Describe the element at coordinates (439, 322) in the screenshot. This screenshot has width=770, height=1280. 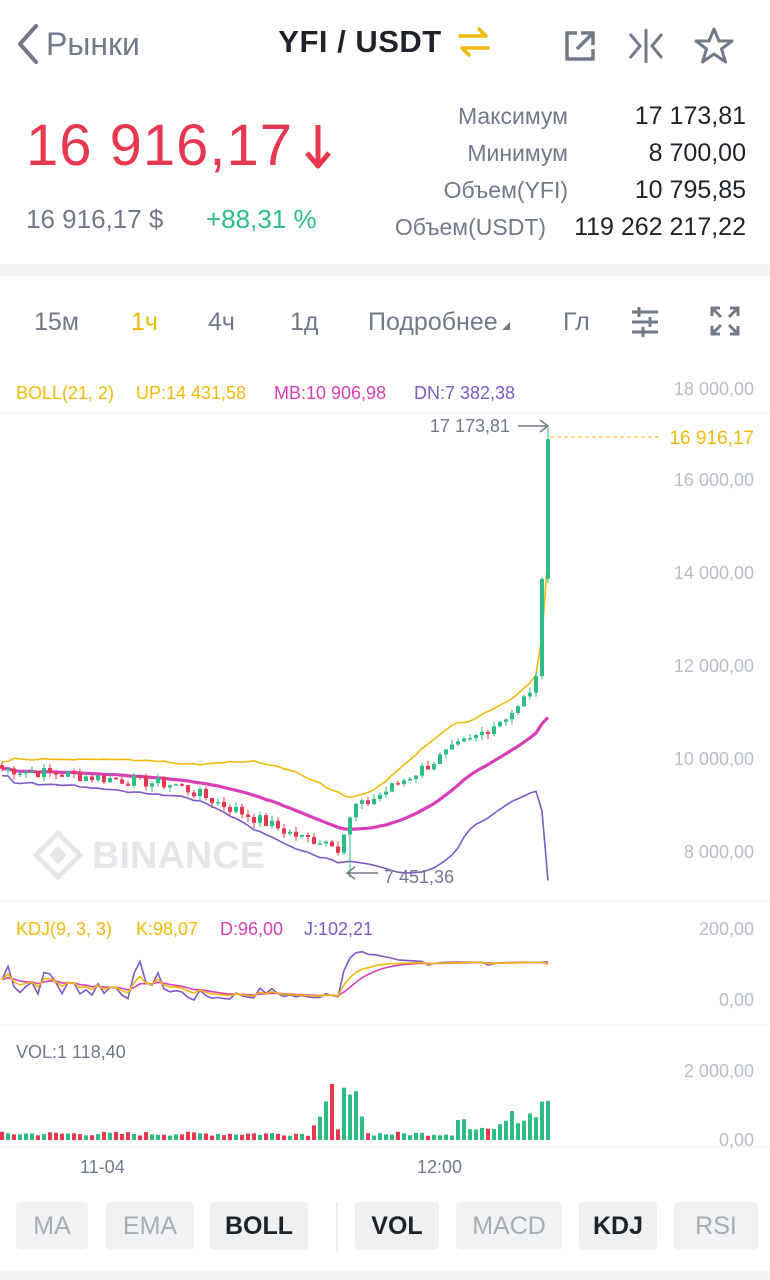
I see `interval-more: Подробнее` at that location.